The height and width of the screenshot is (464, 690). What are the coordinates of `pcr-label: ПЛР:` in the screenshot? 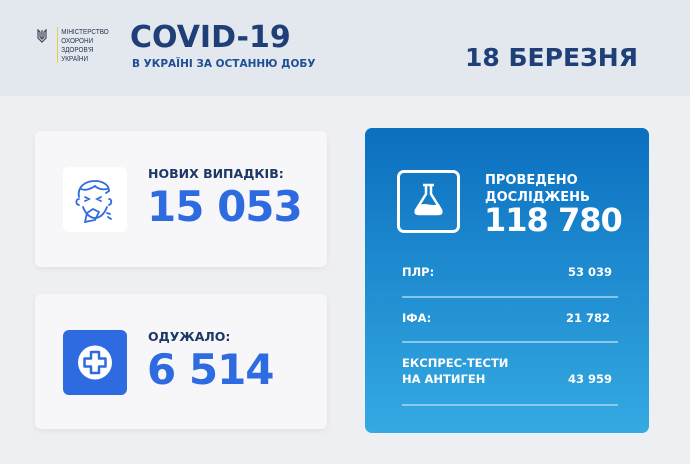 It's located at (418, 272).